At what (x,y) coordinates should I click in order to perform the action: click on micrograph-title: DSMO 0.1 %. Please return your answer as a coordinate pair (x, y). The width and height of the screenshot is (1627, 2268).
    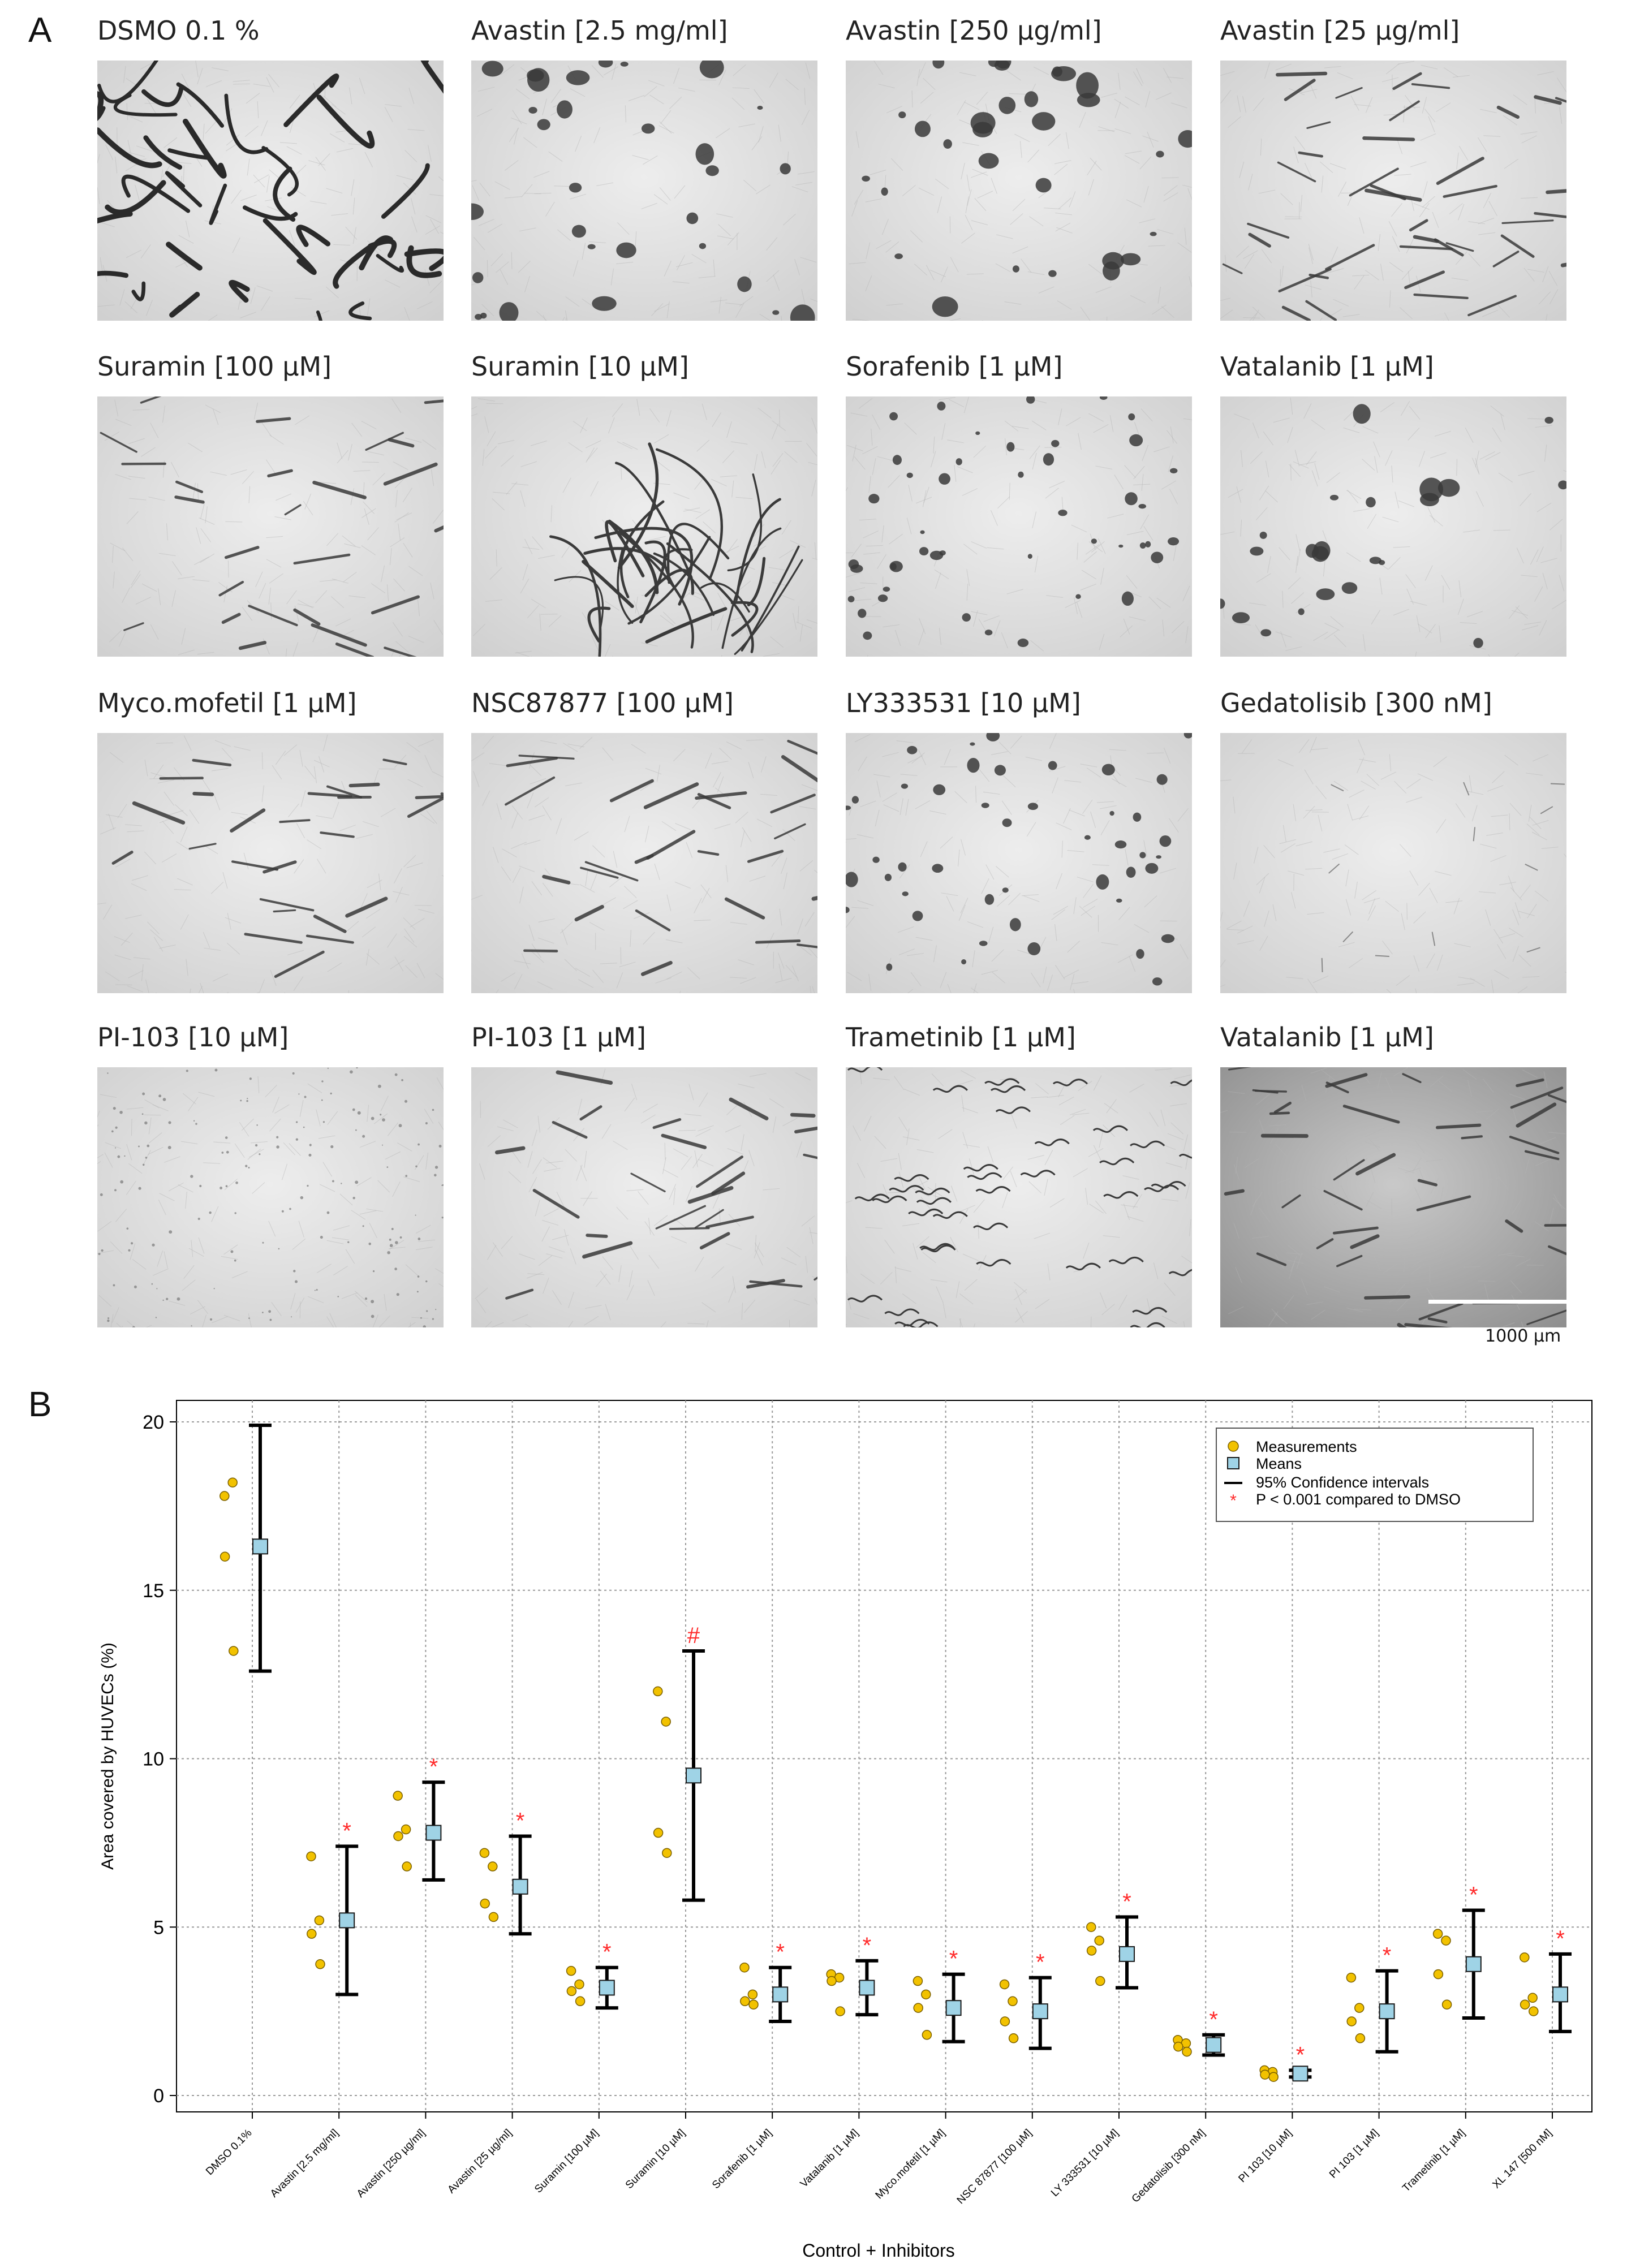
    Looking at the image, I should click on (178, 30).